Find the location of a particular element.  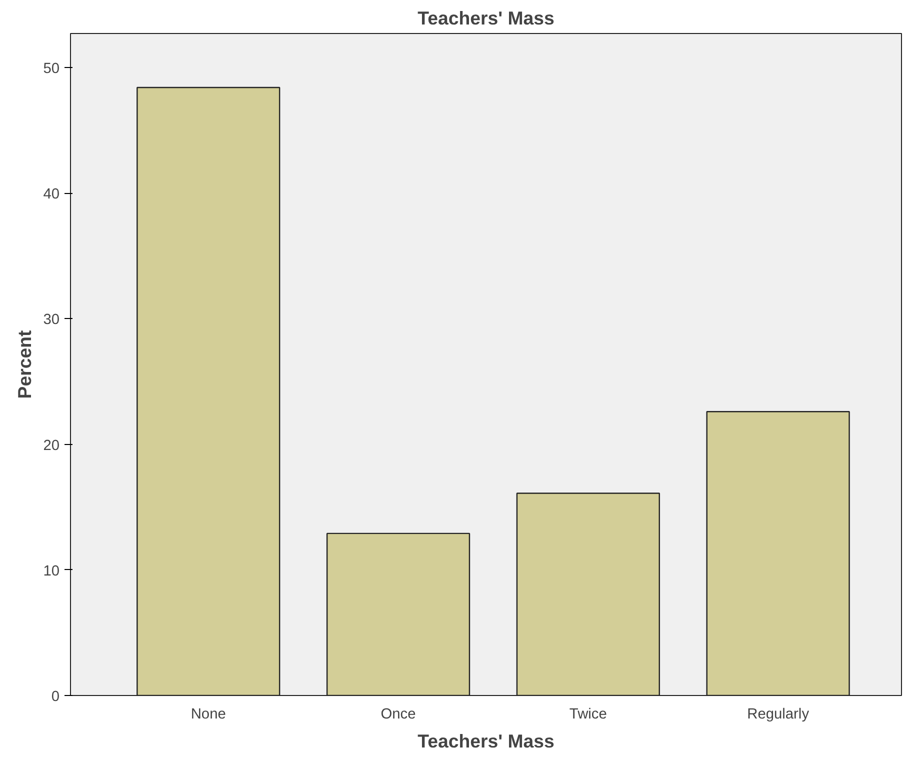

y-tick-label: 50 is located at coordinates (51, 68).